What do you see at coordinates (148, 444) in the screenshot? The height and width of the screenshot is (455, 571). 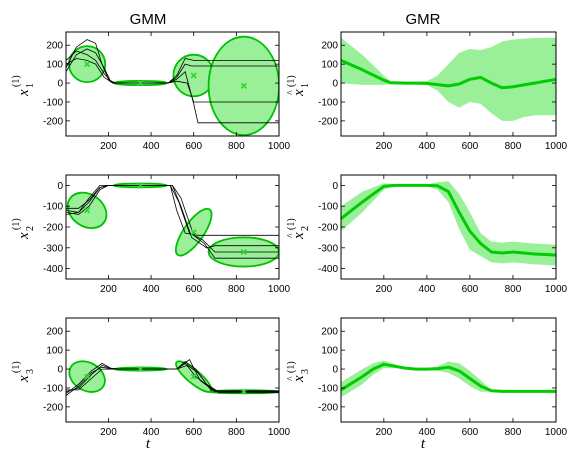 I see `xlabel-gmm: t` at bounding box center [148, 444].